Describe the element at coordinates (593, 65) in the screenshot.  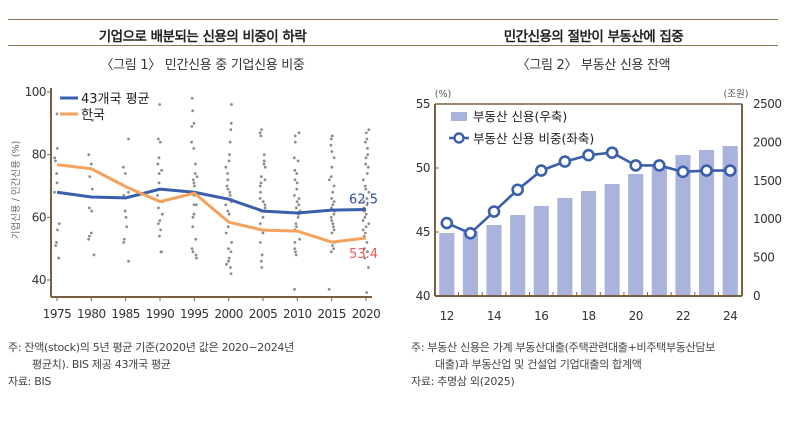
I see `figure-title-2: 〈그림 2〉 부동산 신용 잔액` at that location.